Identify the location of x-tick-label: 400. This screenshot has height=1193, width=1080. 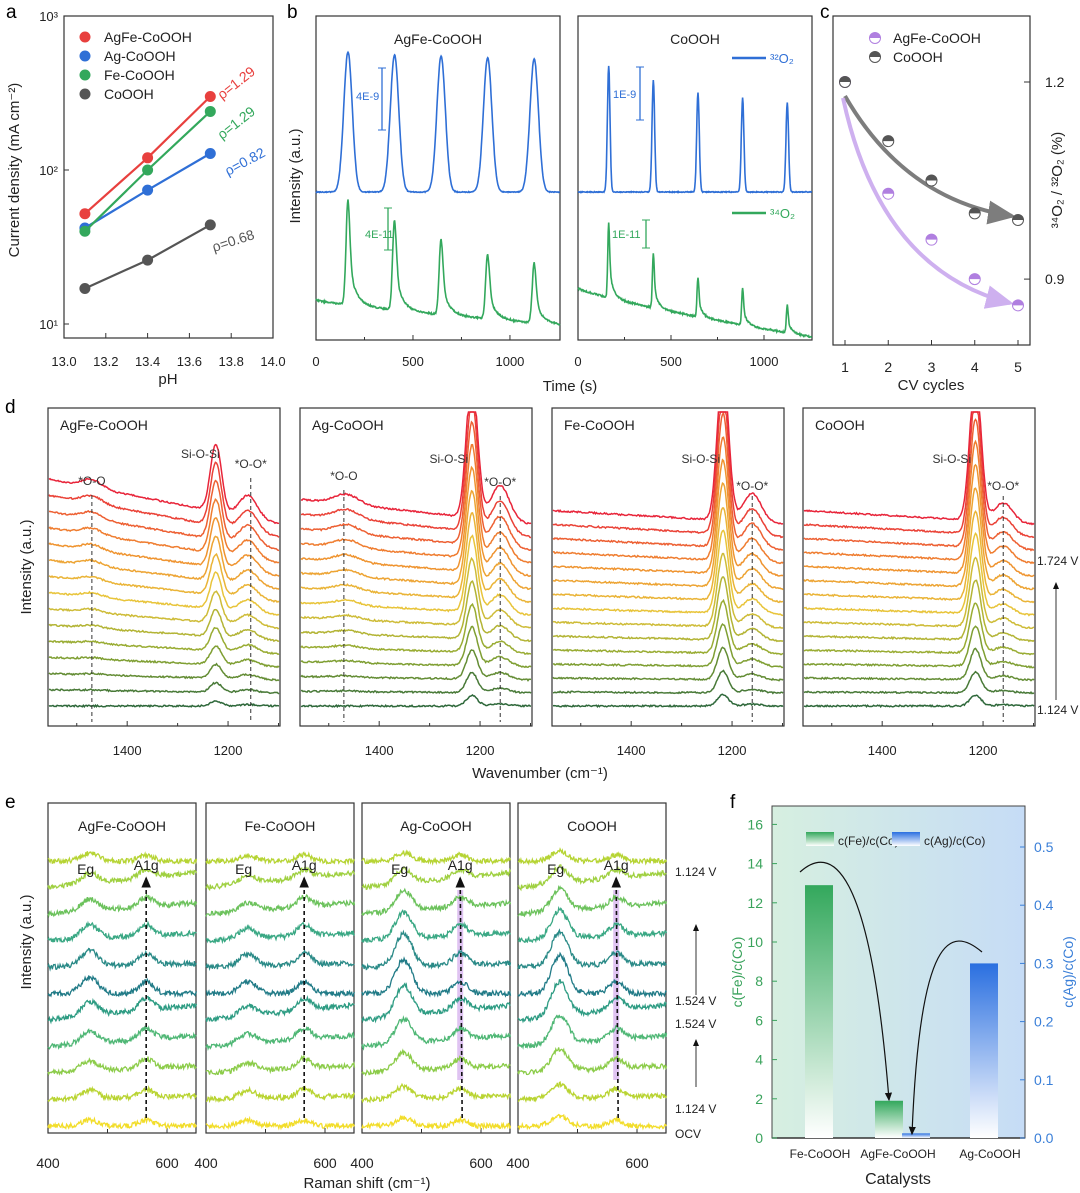
(206, 1163).